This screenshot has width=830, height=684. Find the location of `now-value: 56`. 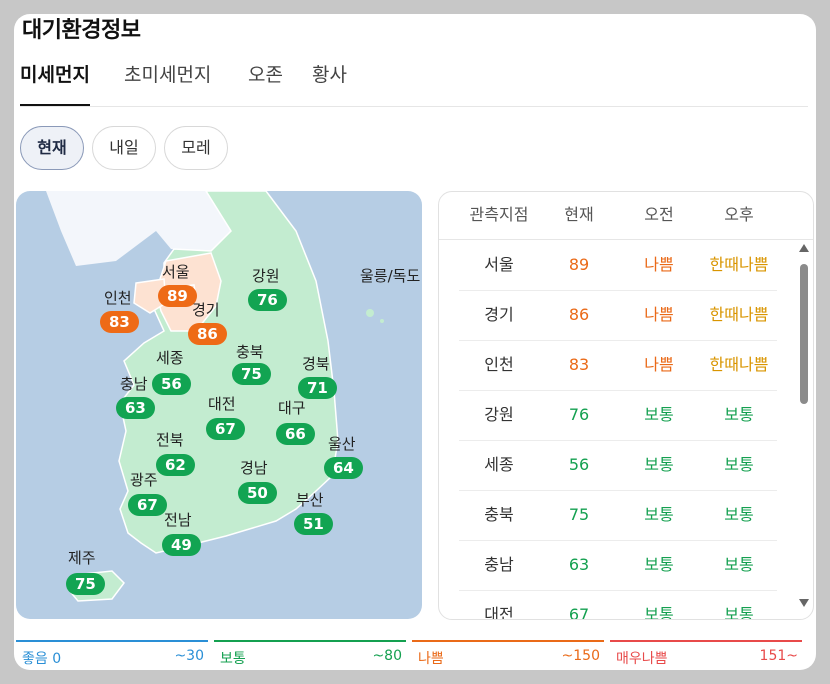

now-value: 56 is located at coordinates (579, 464).